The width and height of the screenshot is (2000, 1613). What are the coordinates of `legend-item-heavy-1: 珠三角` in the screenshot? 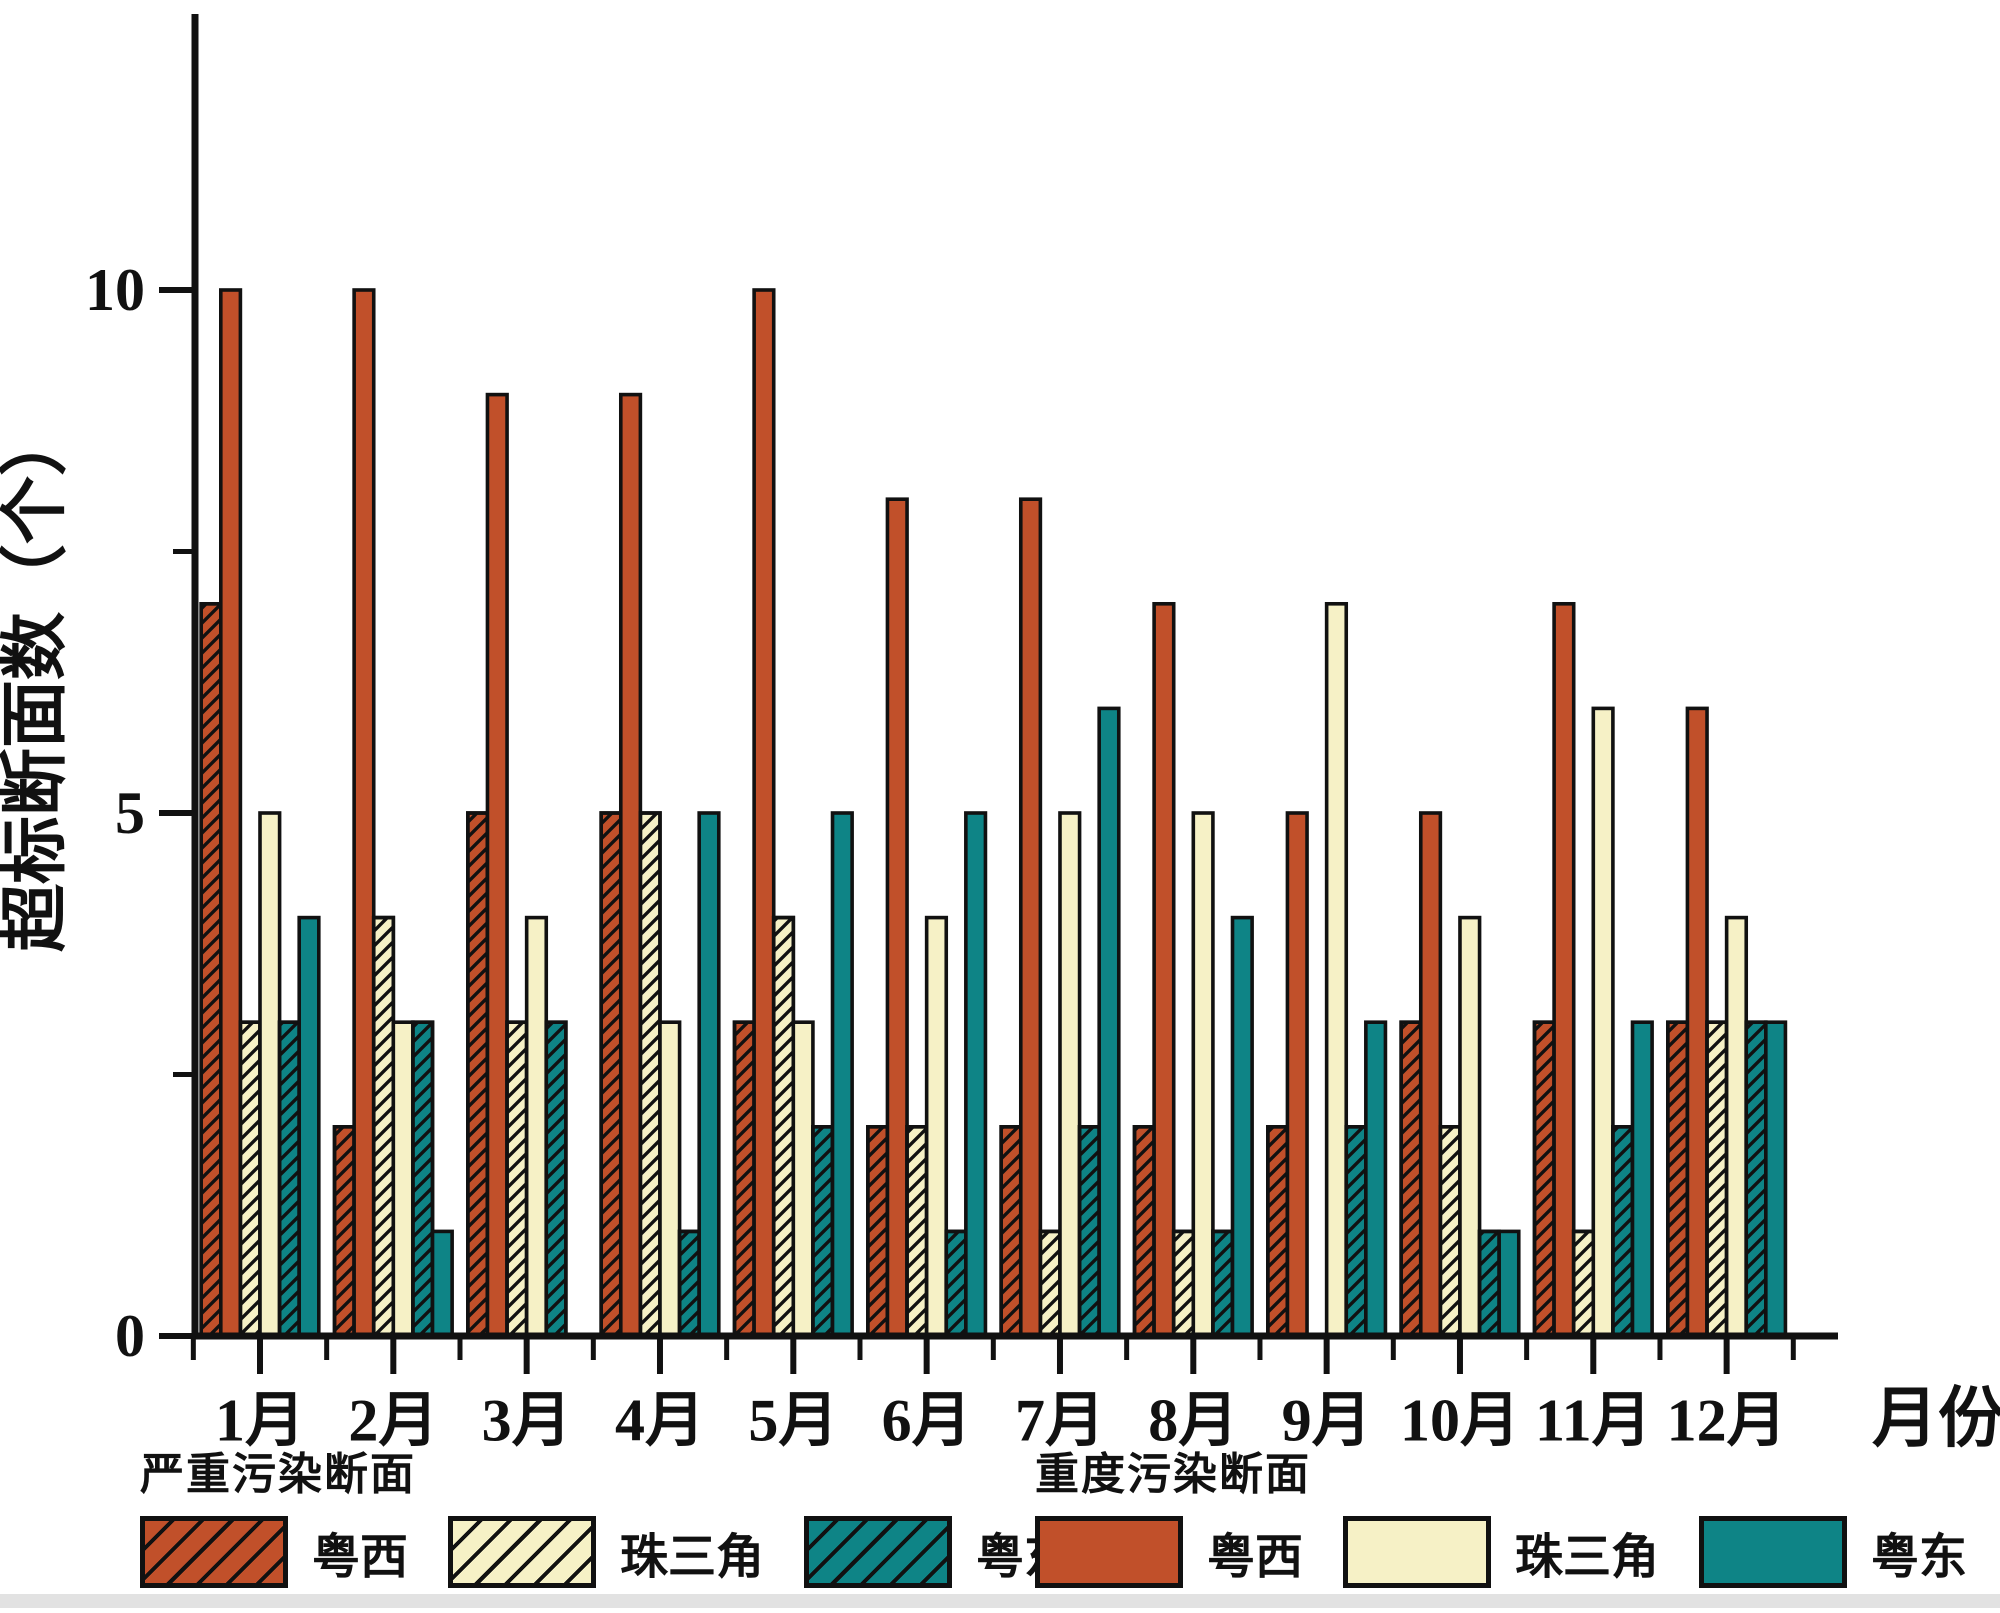 It's located at (1521, 1552).